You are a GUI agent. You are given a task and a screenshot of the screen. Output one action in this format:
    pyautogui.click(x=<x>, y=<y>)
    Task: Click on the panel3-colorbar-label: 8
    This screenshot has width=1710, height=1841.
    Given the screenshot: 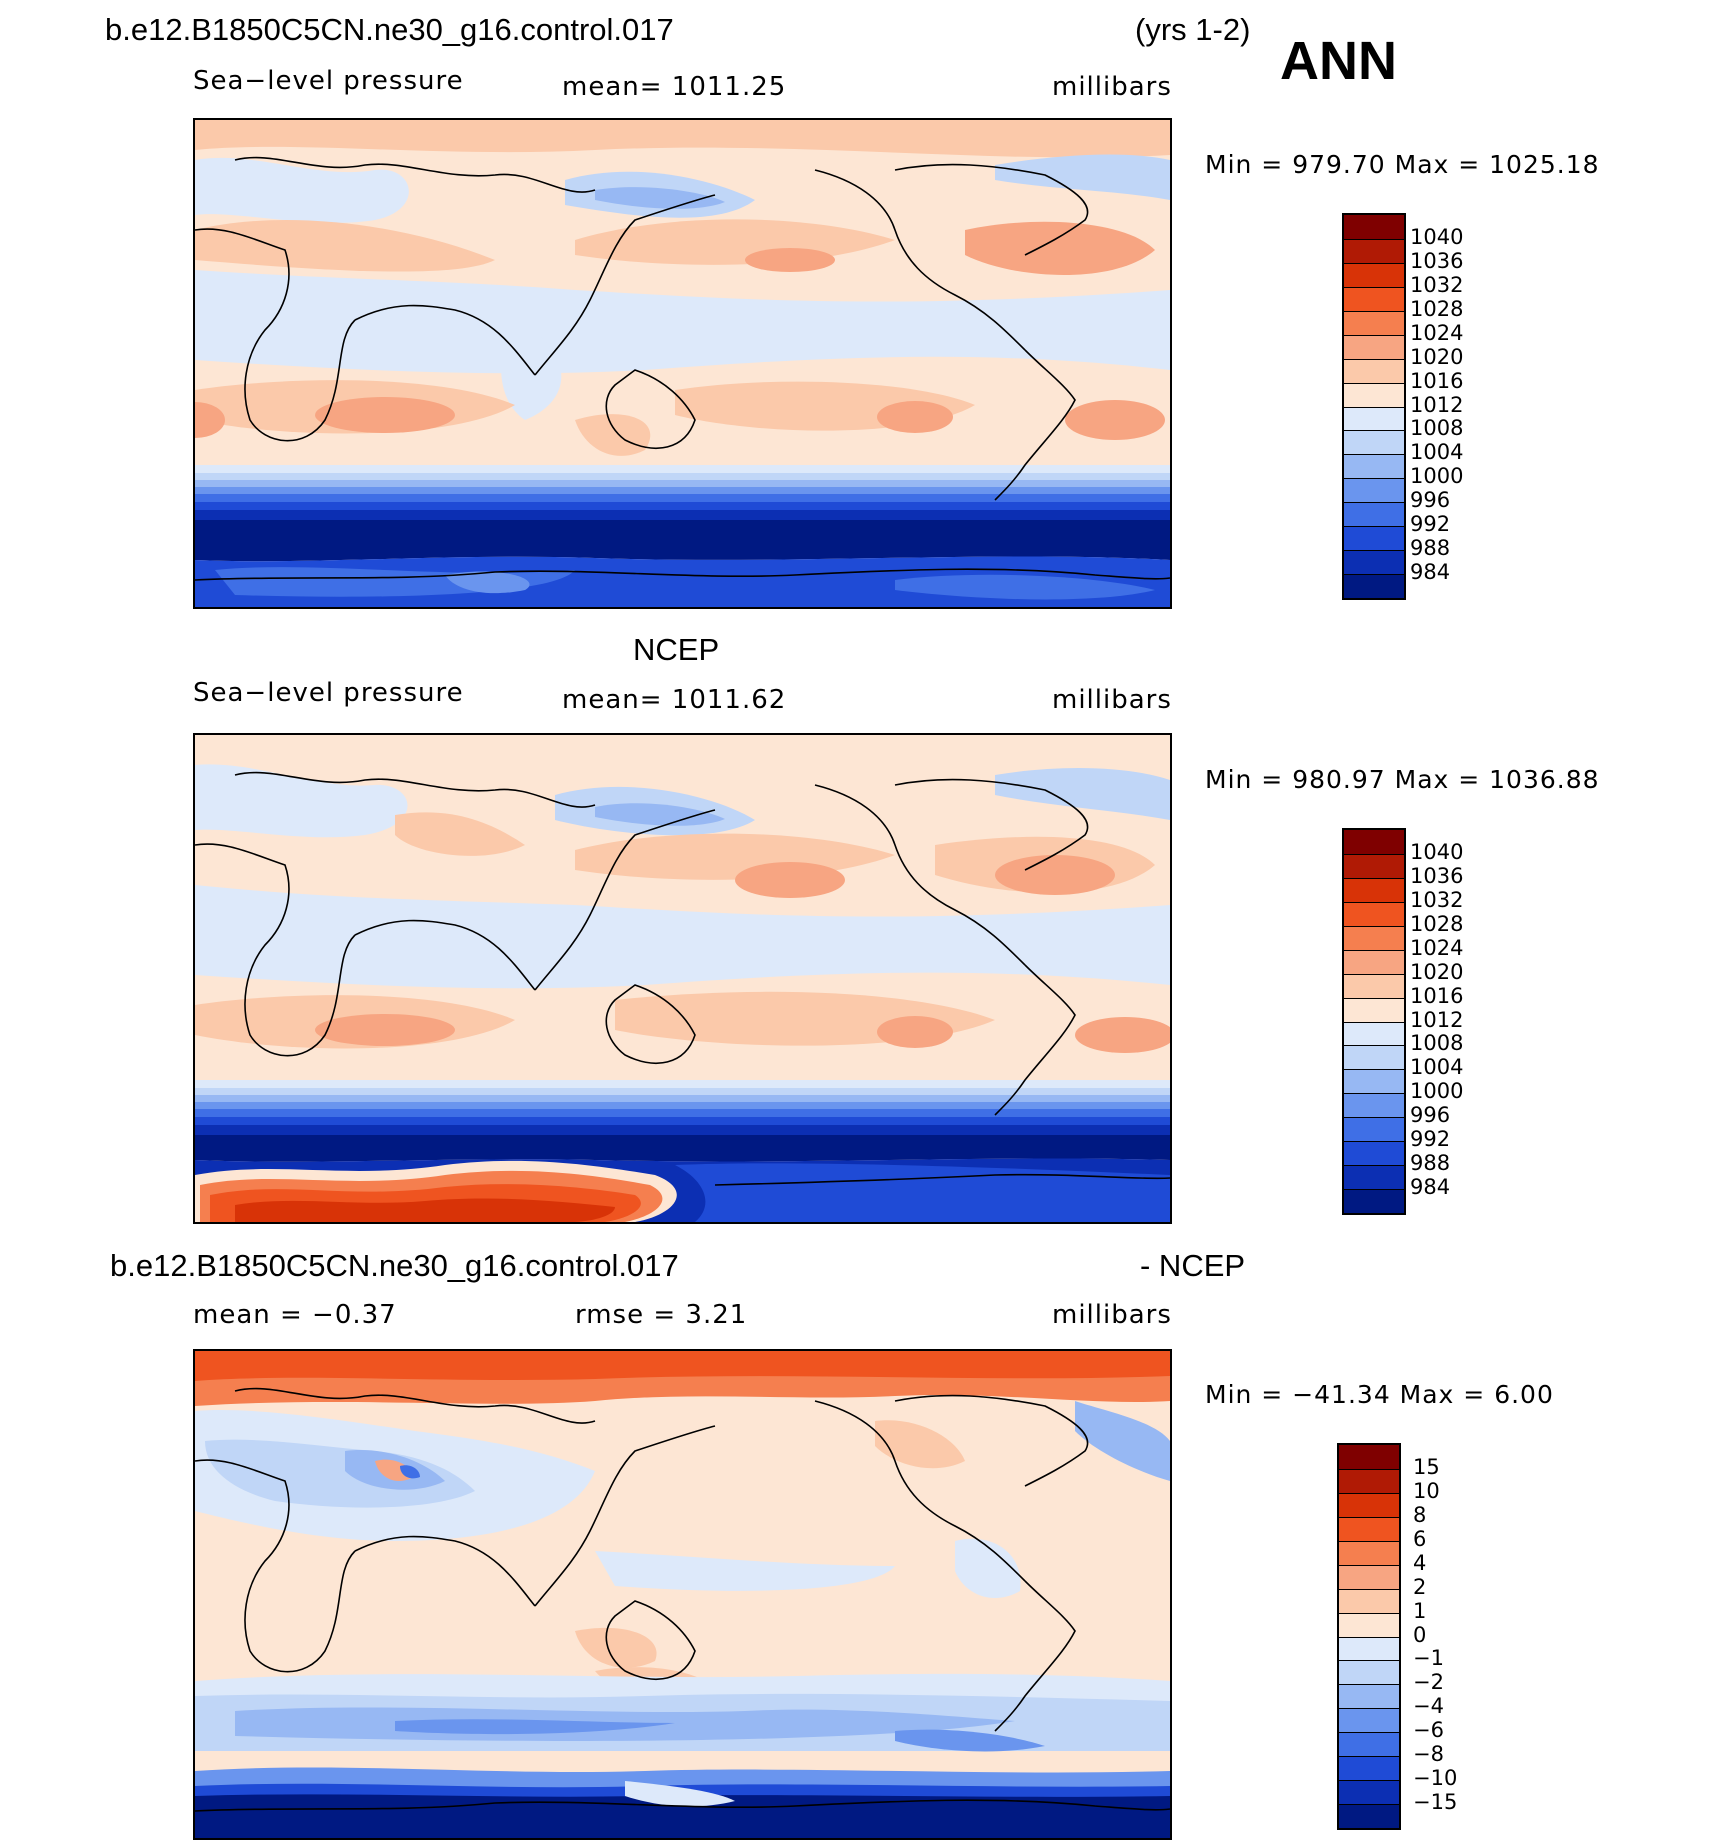 What is the action you would take?
    pyautogui.click(x=1420, y=1514)
    